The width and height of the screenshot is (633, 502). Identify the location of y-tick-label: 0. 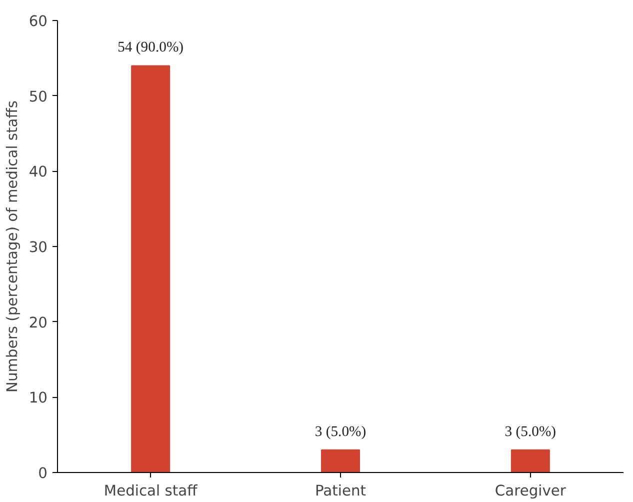
(43, 473).